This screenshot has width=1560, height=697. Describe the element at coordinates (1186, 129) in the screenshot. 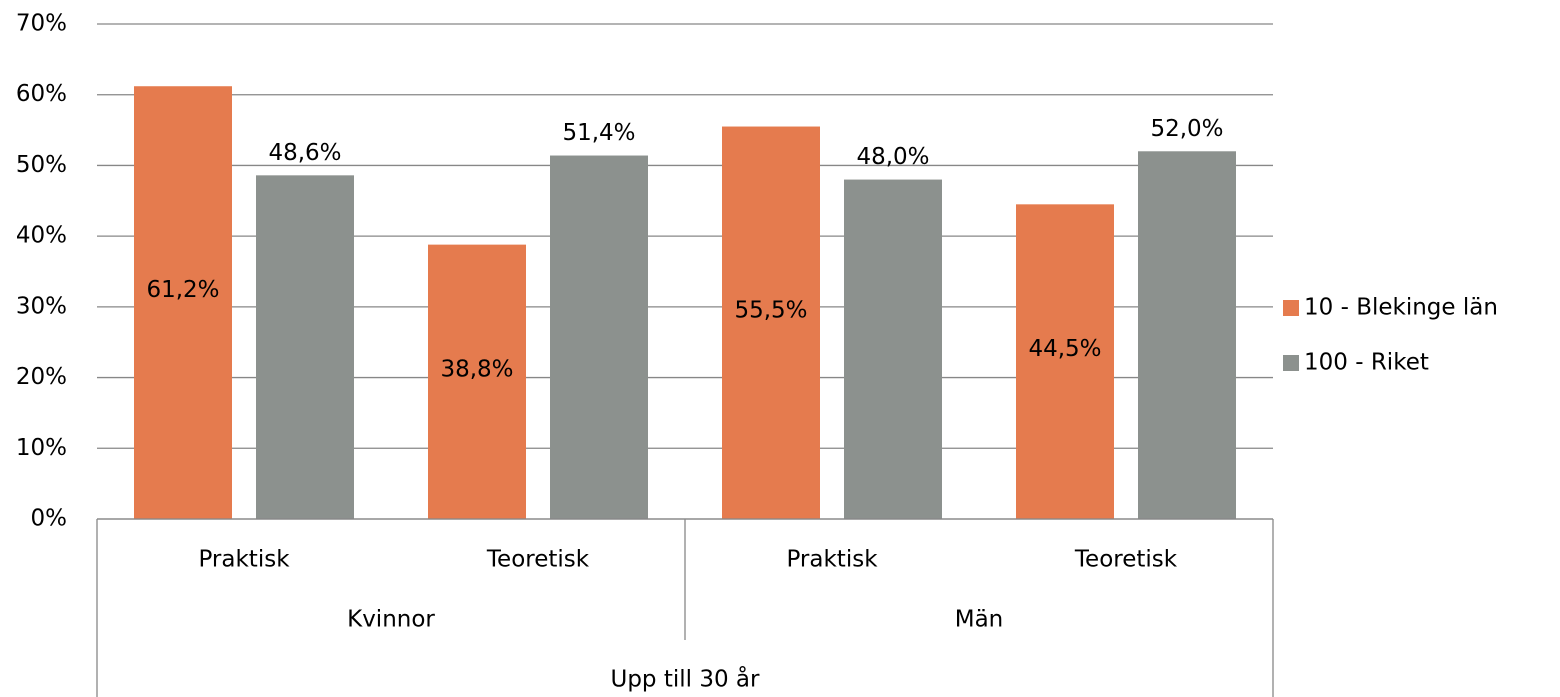

I see `data-label: 52,0%` at that location.